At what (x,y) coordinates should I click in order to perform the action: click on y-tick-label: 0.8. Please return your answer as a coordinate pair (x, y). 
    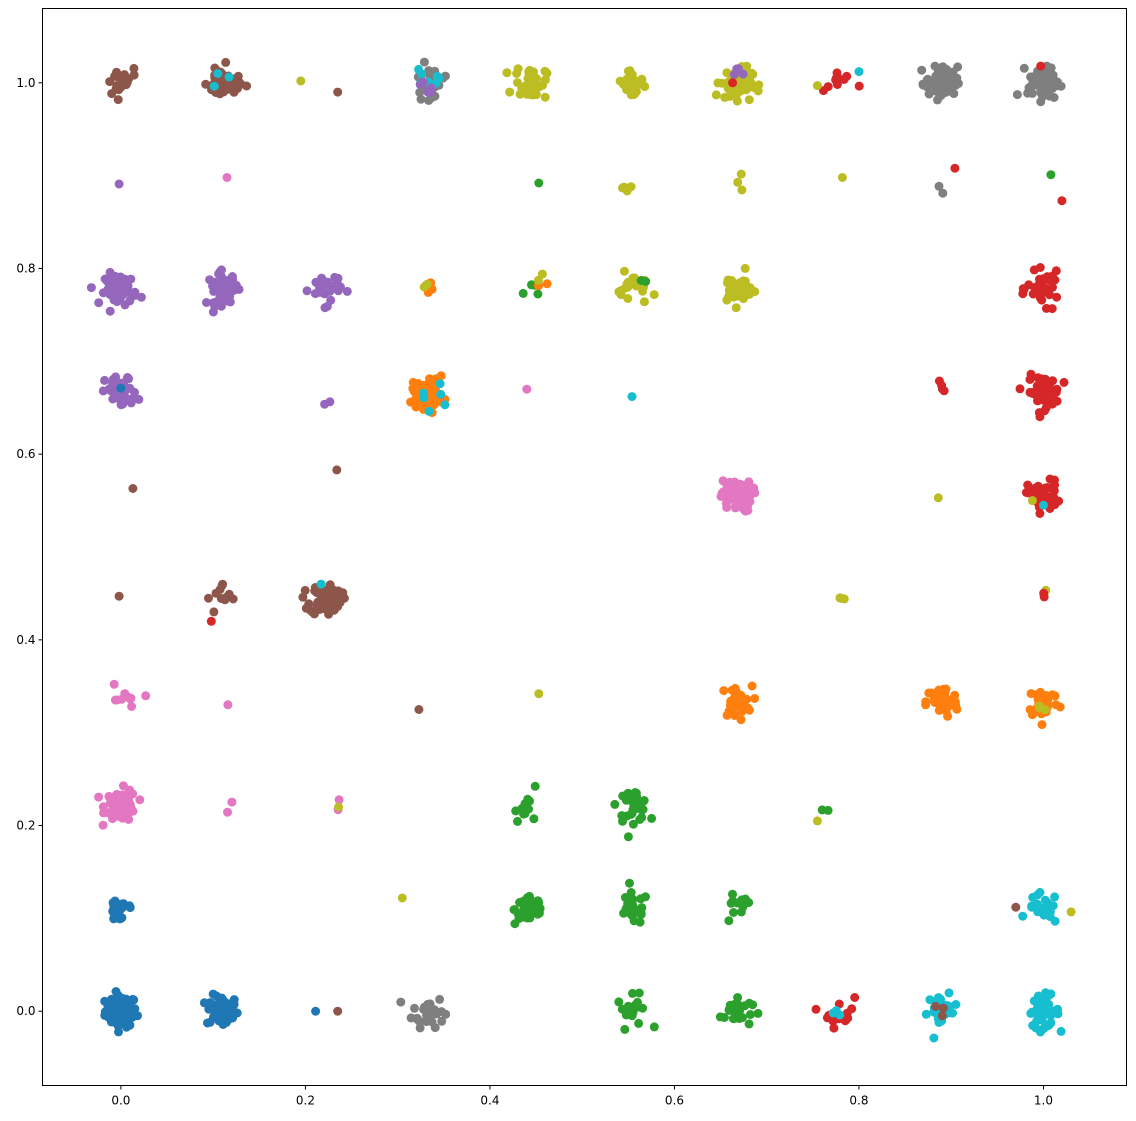
    Looking at the image, I should click on (25, 268).